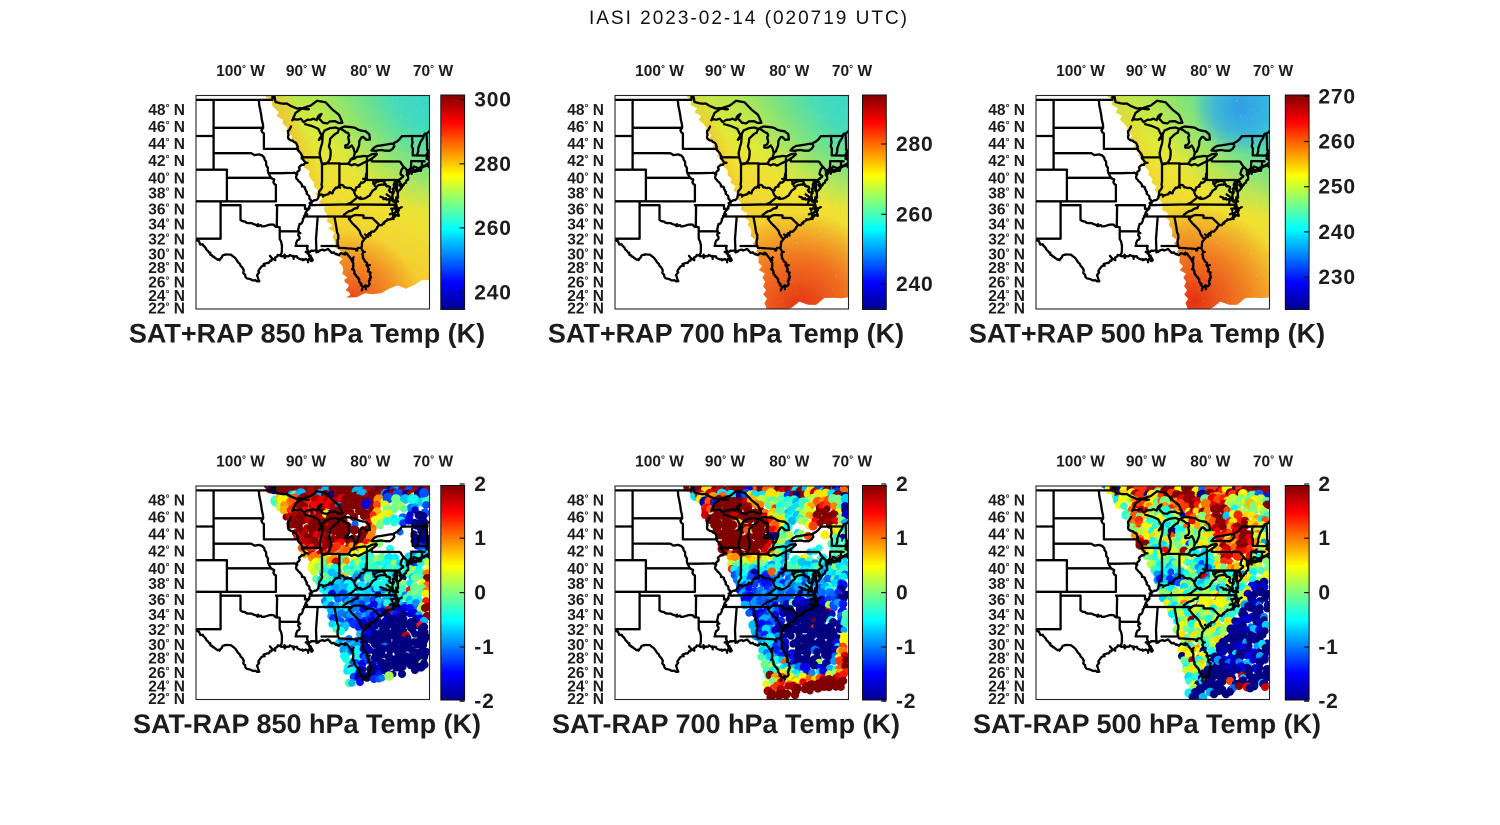  Describe the element at coordinates (492, 100) in the screenshot. I see `svg-text: 300` at that location.